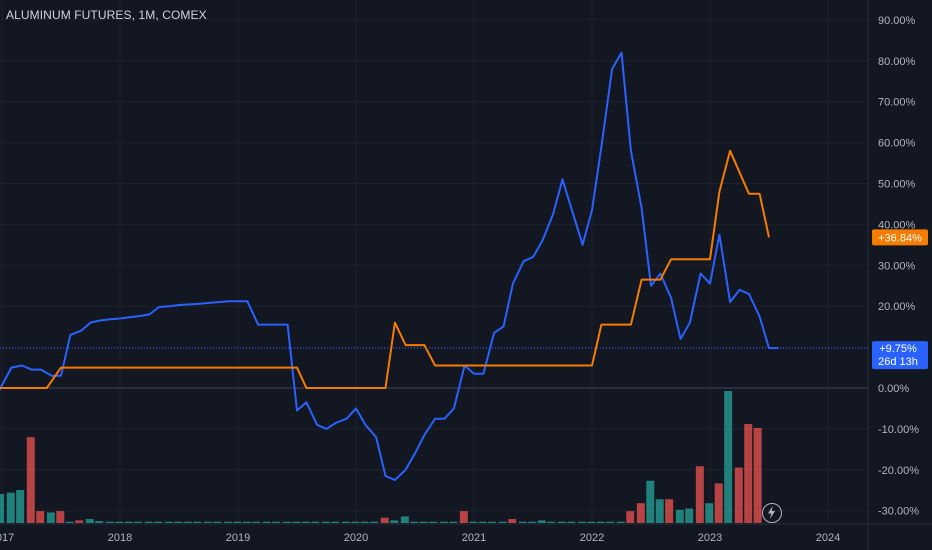 The width and height of the screenshot is (932, 550). Describe the element at coordinates (7, 538) in the screenshot. I see `x-tick-label: 2017` at that location.